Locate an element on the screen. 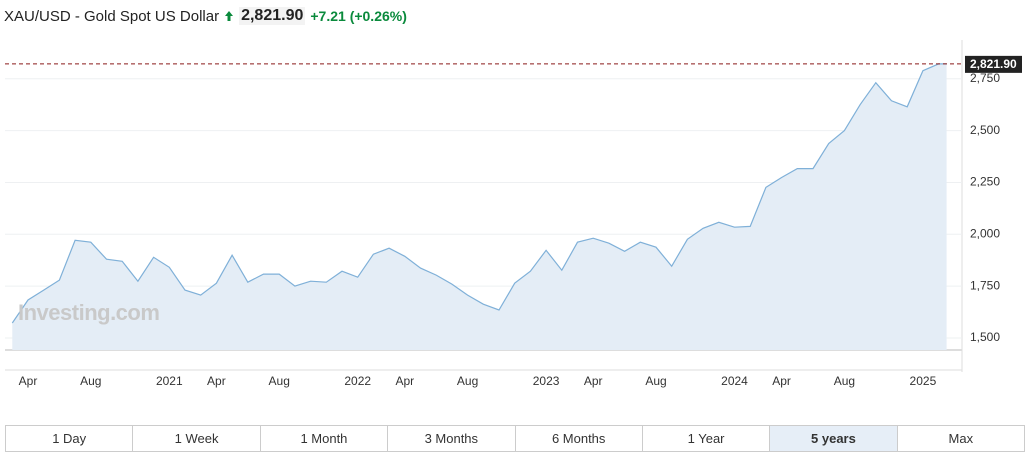 Image resolution: width=1032 pixels, height=460 pixels. price-label: 2,821.90 is located at coordinates (993, 64).